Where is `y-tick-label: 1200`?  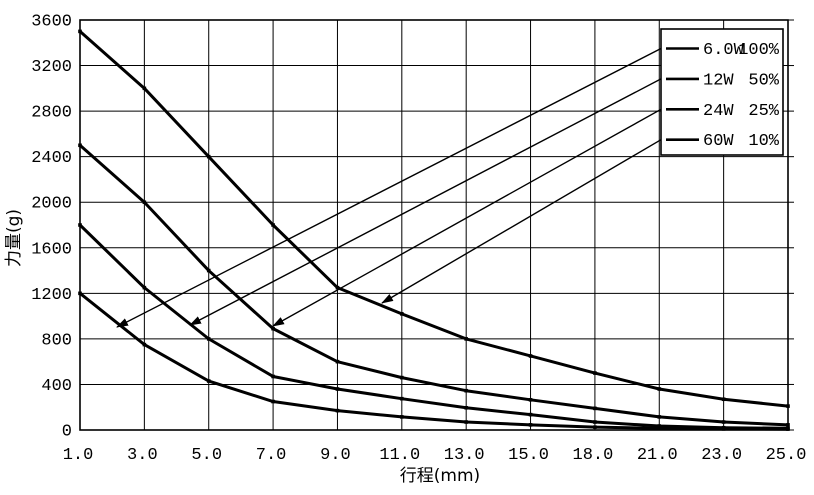
y-tick-label: 1200 is located at coordinates (51, 295).